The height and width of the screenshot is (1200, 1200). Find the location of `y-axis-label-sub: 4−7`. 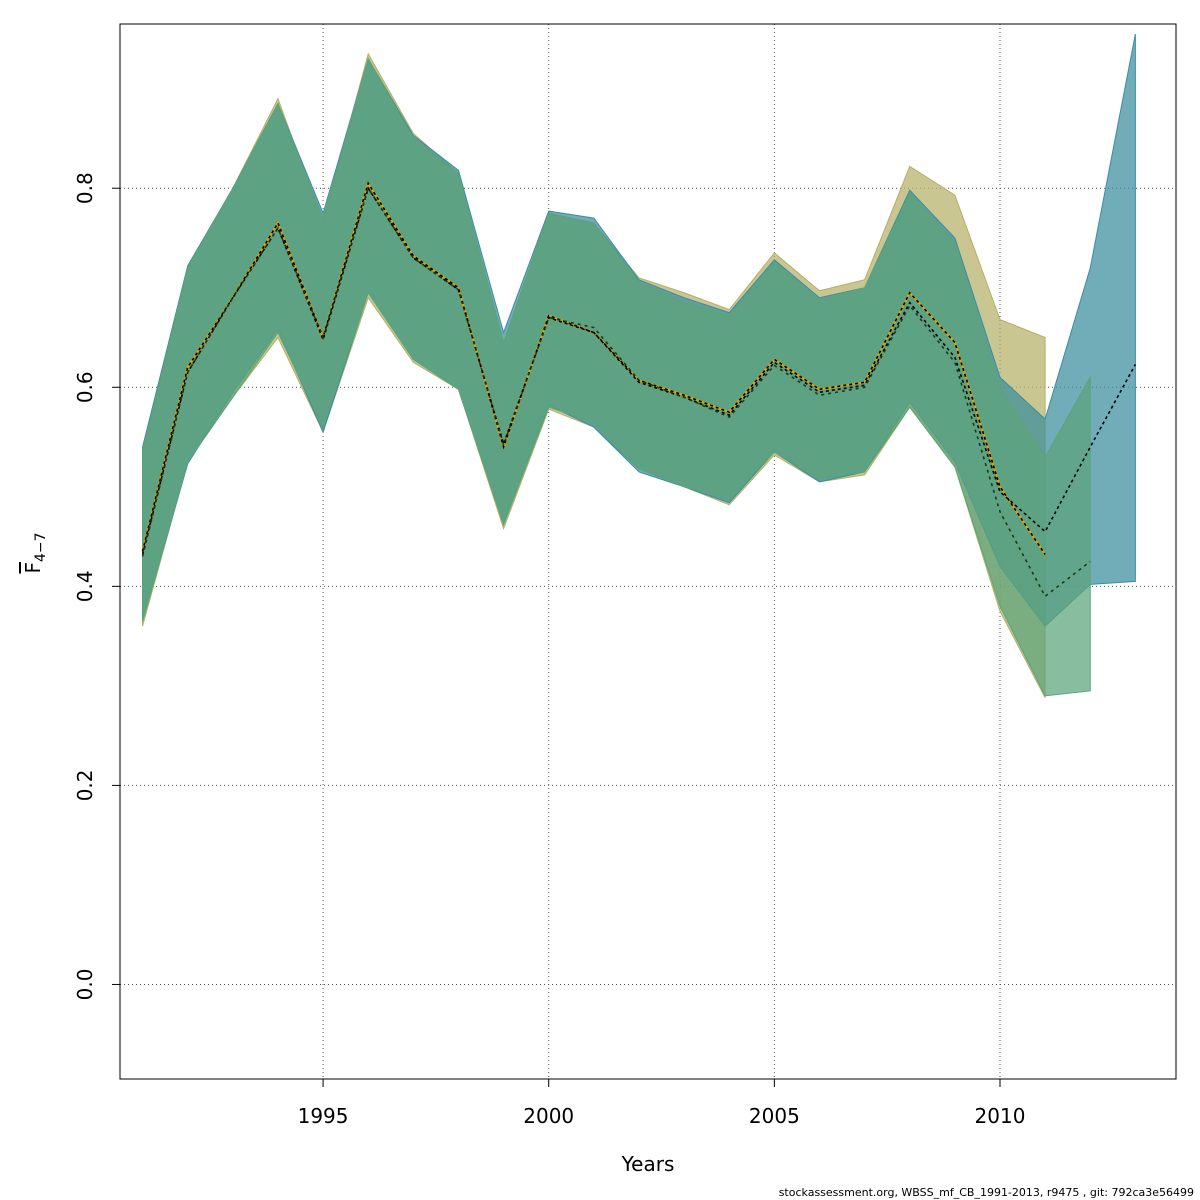

y-axis-label-sub: 4−7 is located at coordinates (41, 547).